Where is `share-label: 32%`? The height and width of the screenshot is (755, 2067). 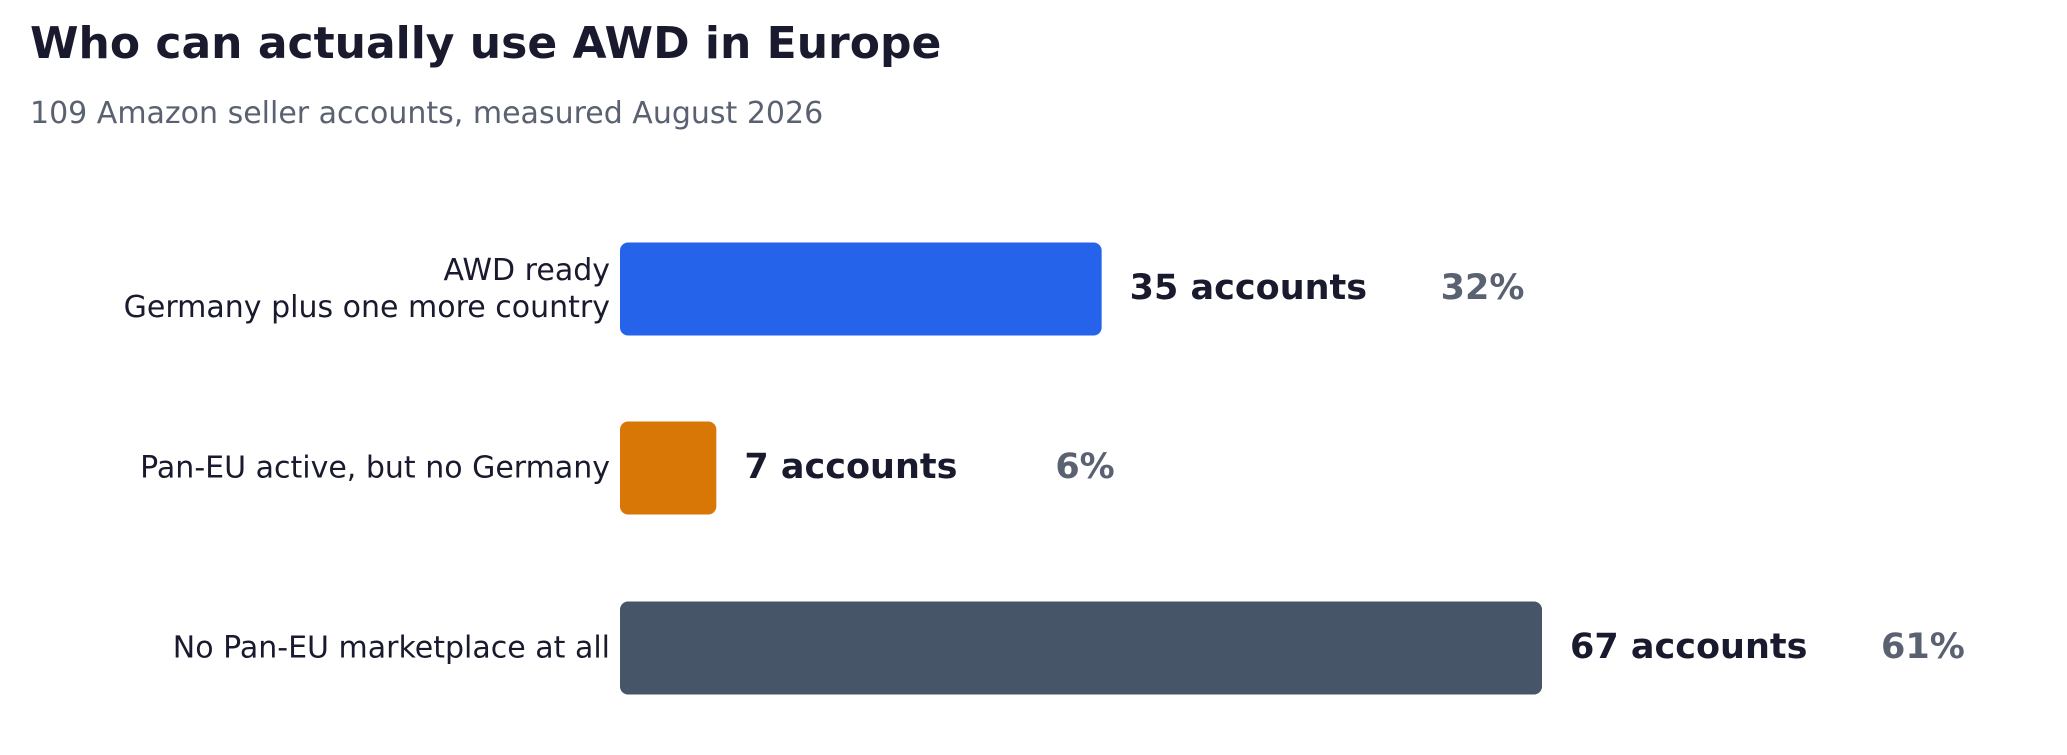 share-label: 32% is located at coordinates (1483, 288).